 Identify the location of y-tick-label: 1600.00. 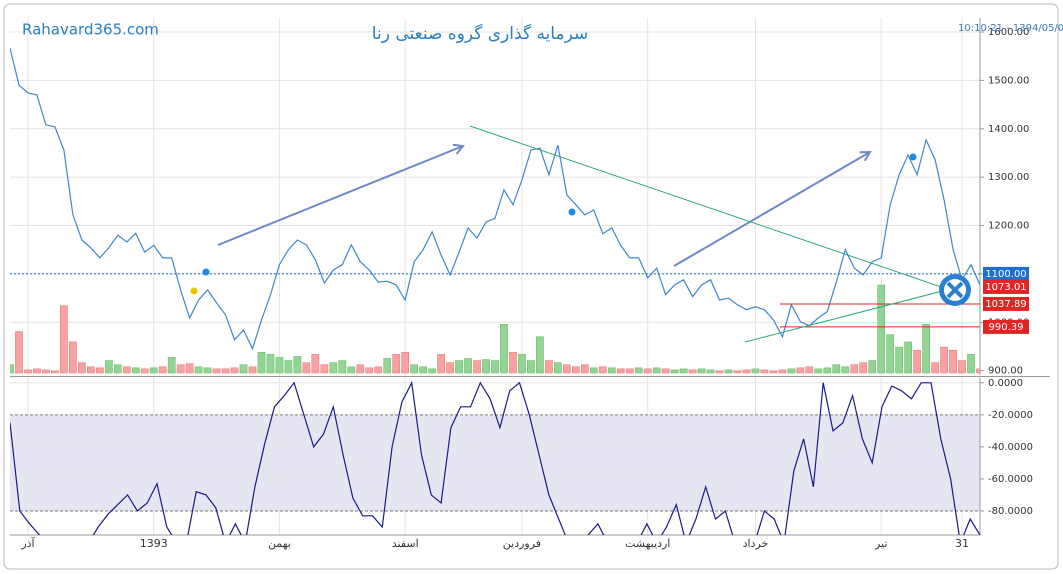
(1008, 32).